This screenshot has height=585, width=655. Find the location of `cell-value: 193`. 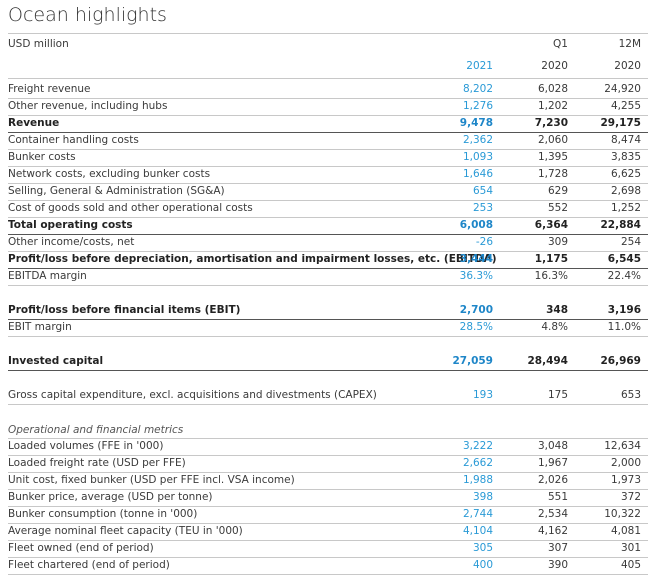

cell-value: 193 is located at coordinates (482, 395).